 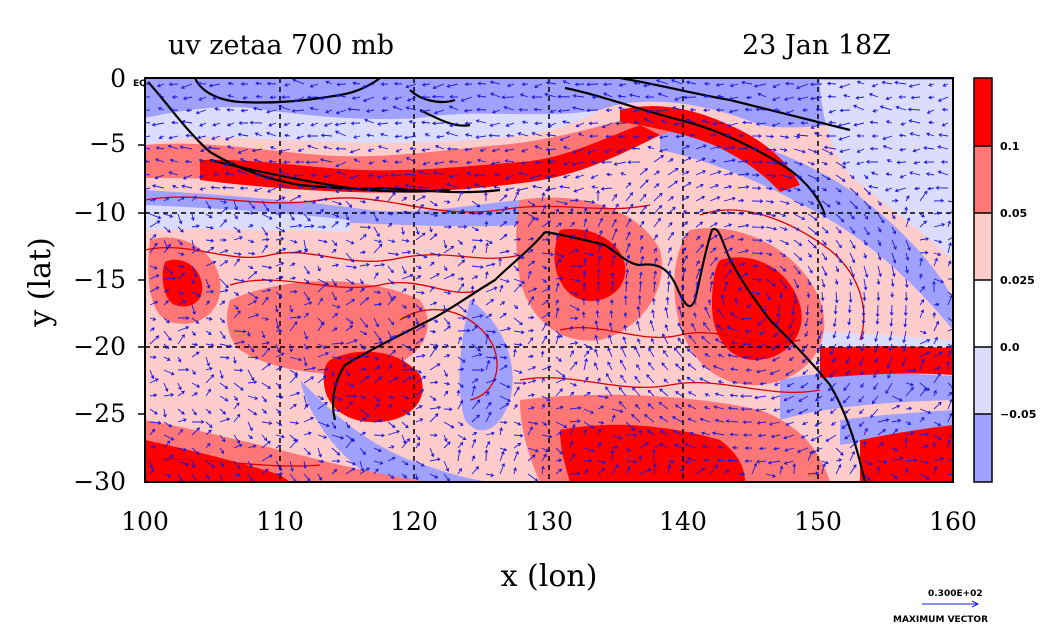 I want to click on vector-legend-label: MAXIMUM VECTOR, so click(x=940, y=620).